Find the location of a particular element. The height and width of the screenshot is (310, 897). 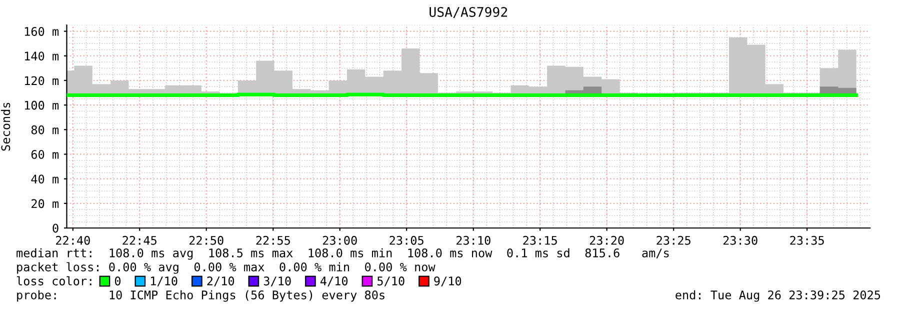

x-tick-label: 23:25 is located at coordinates (673, 240).